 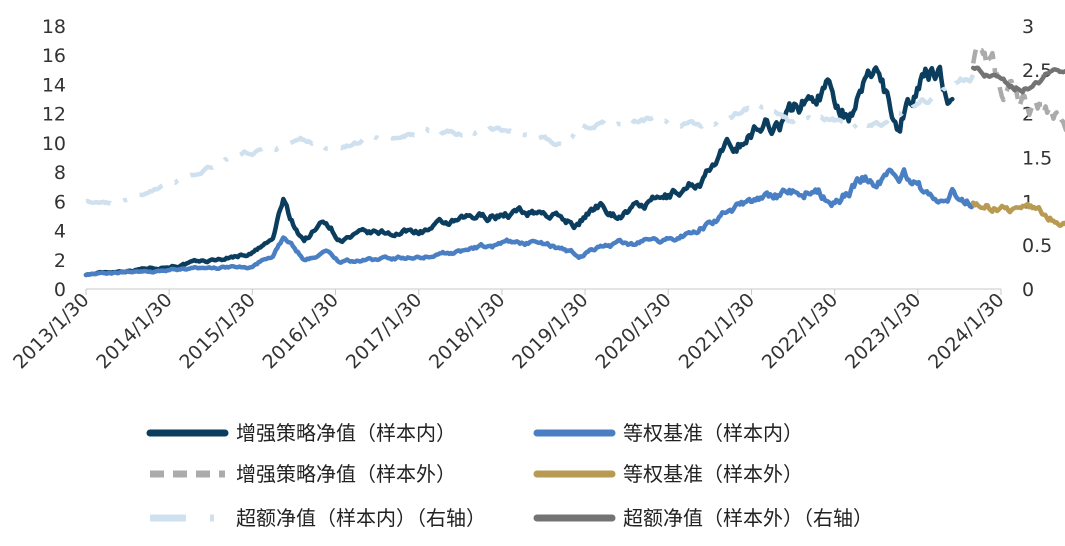 I want to click on x-tick-label: 2022/1/30, so click(x=800, y=331).